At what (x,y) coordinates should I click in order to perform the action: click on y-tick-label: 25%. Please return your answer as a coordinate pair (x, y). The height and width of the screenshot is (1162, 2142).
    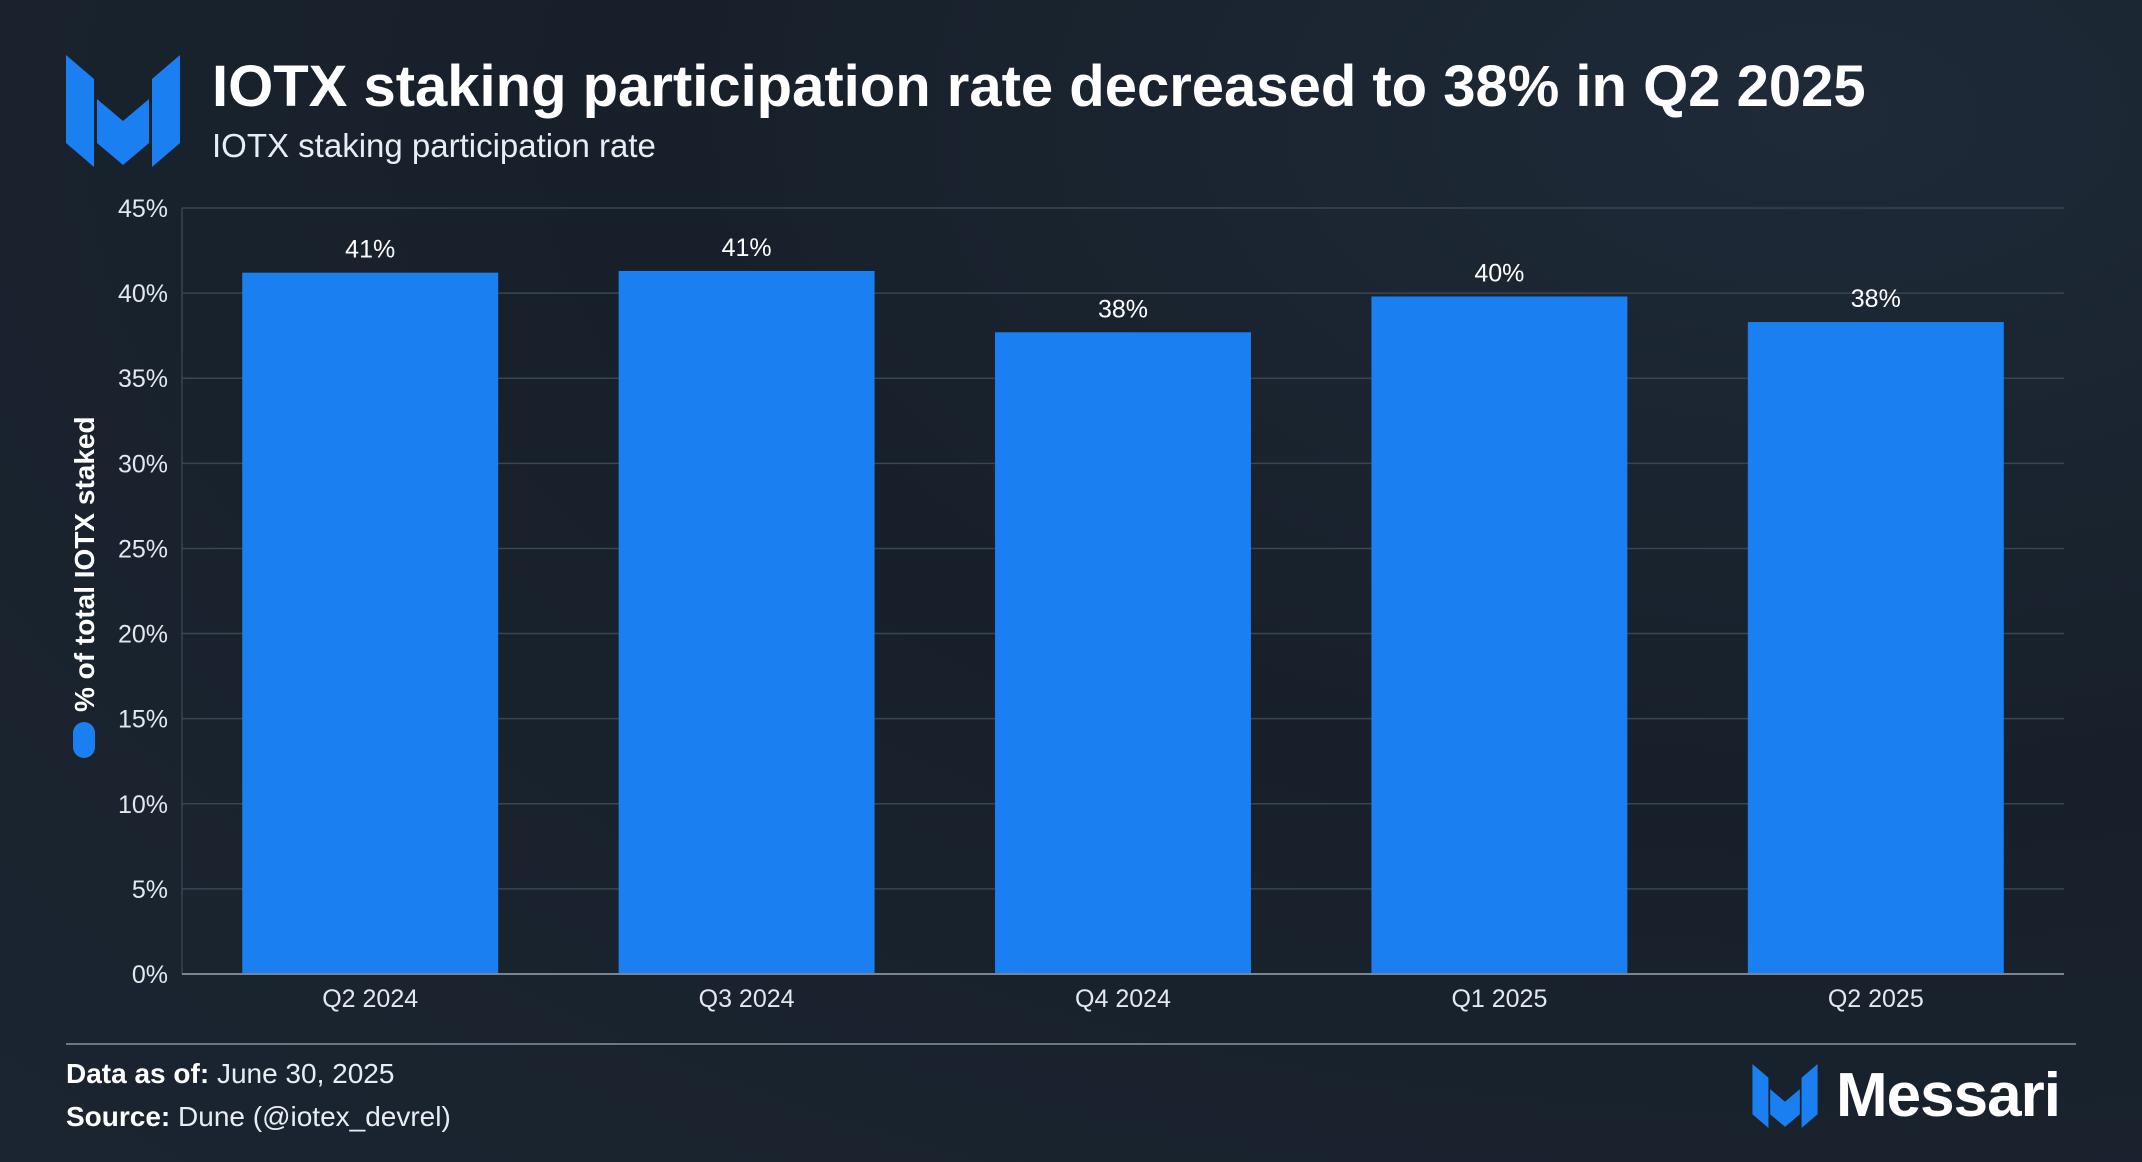
    Looking at the image, I should click on (143, 549).